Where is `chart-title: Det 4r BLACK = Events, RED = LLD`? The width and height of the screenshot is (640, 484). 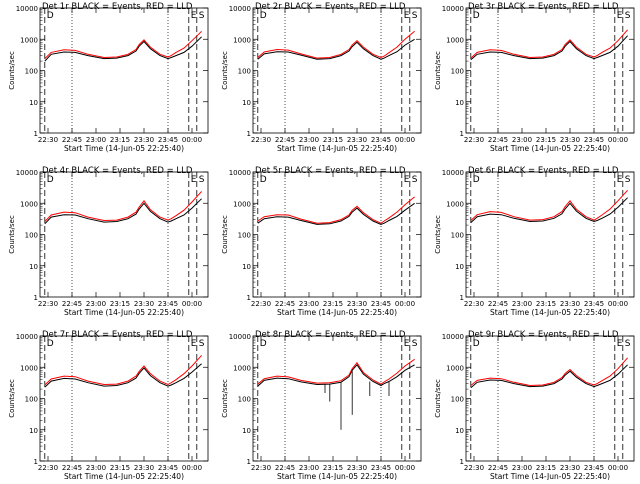 chart-title: Det 4r BLACK = Events, RED = LLD is located at coordinates (117, 171).